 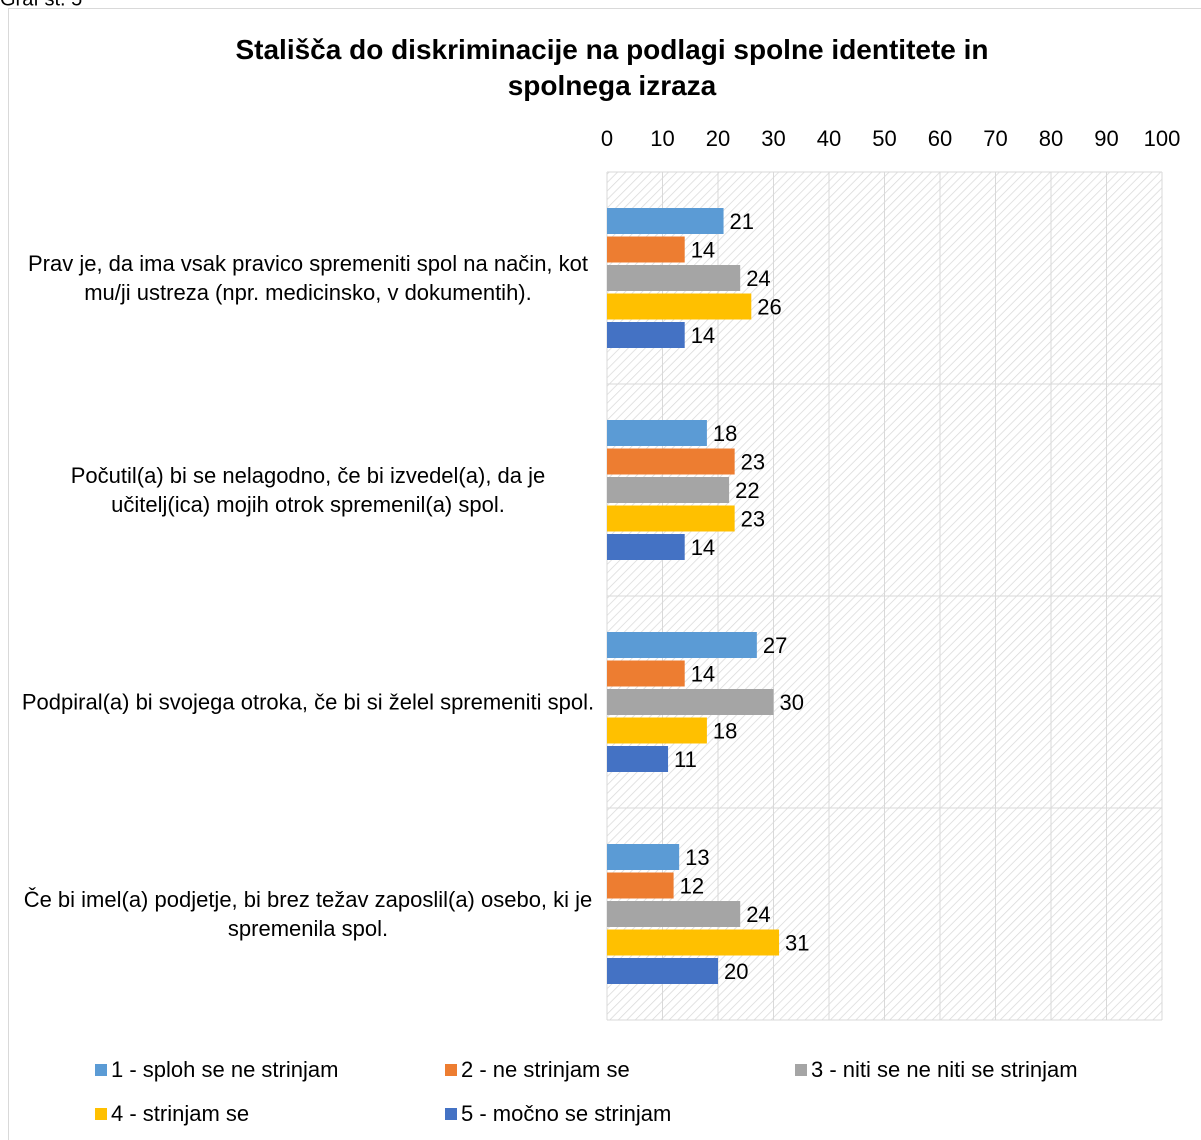 I want to click on data-label: 12, so click(x=692, y=885).